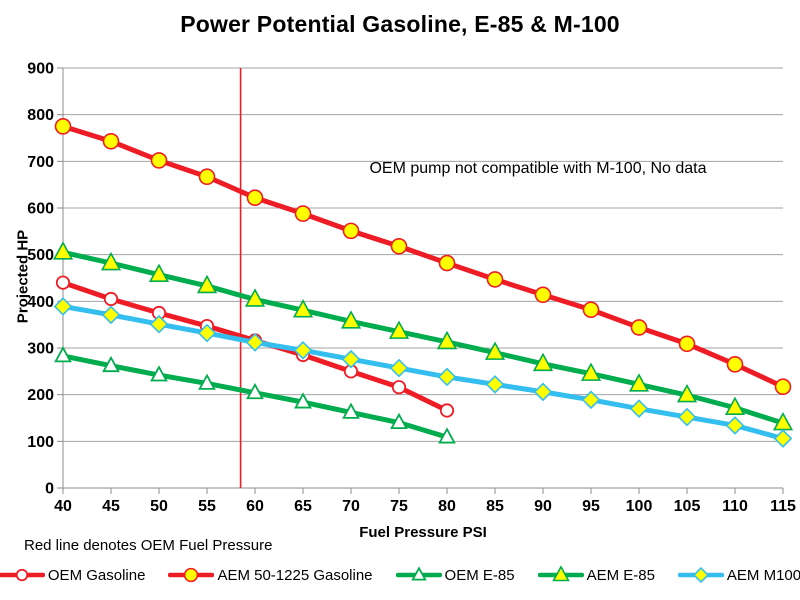 This screenshot has width=800, height=600. What do you see at coordinates (303, 506) in the screenshot?
I see `x-tick-label: 65` at bounding box center [303, 506].